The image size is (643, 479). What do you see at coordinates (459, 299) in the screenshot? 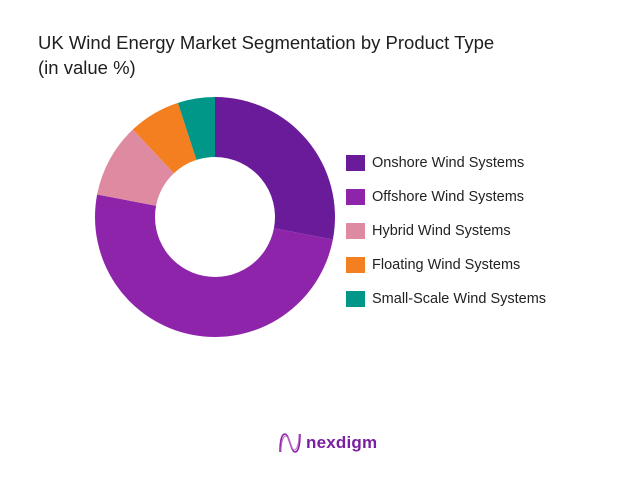
I see `legend-label: Small-Scale Wind Systems` at bounding box center [459, 299].